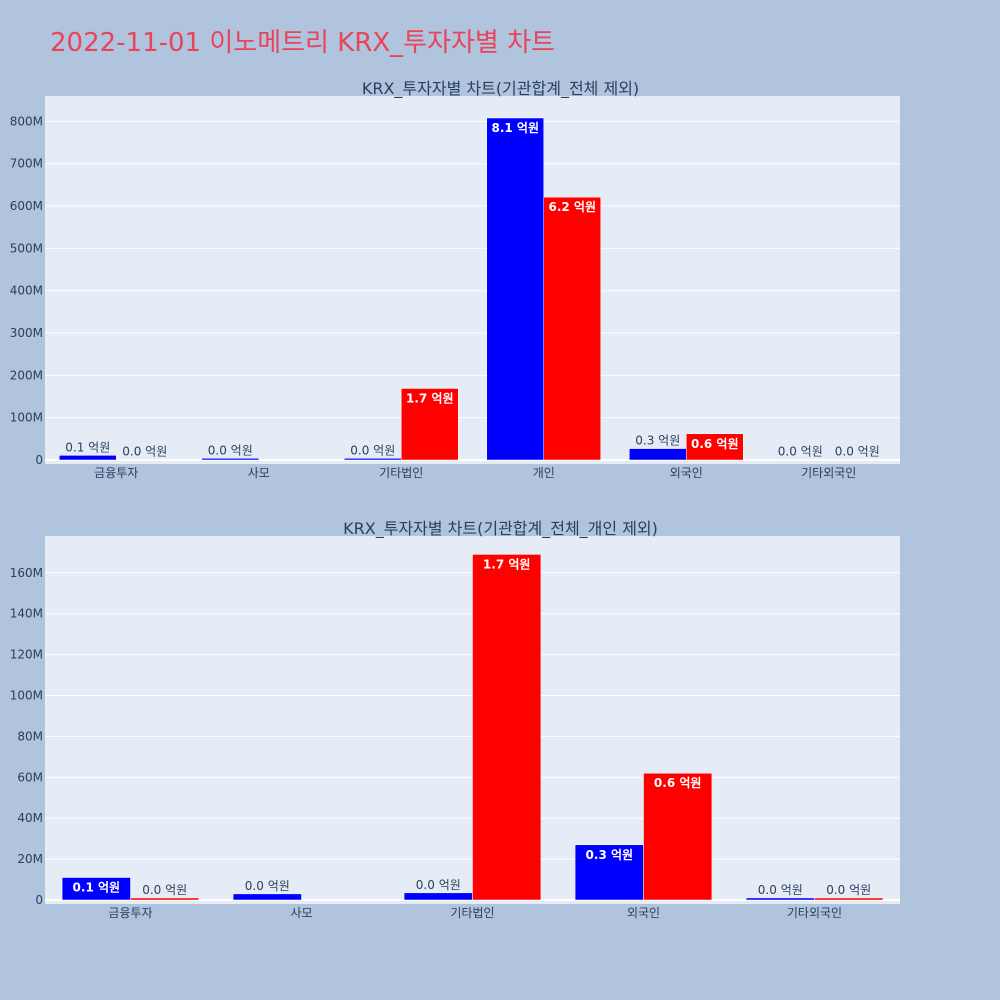  What do you see at coordinates (26, 375) in the screenshot?
I see `y-tick-label: 200M` at bounding box center [26, 375].